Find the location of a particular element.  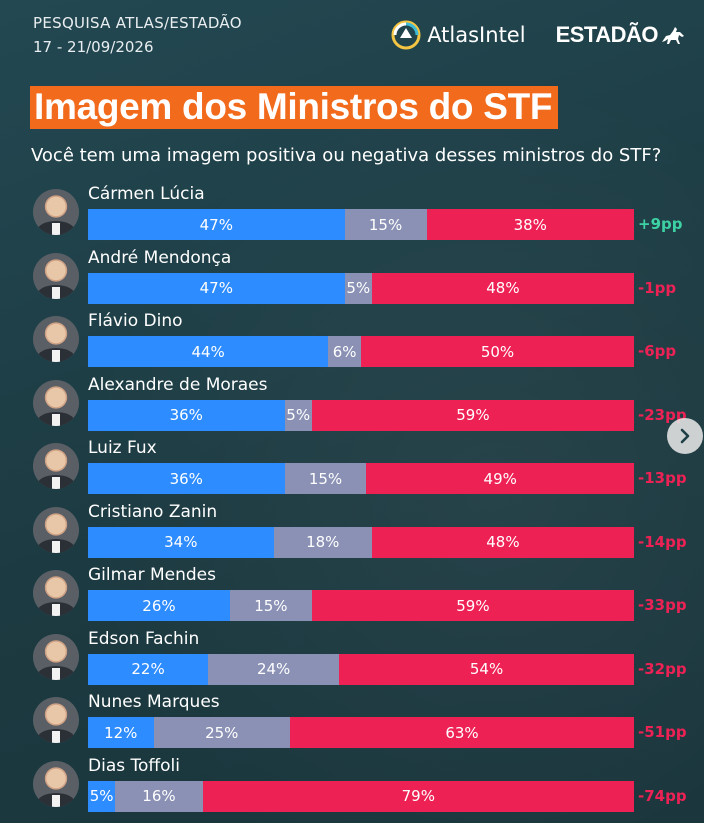

title-banner: Imagem dos Ministros do STF is located at coordinates (294, 107).